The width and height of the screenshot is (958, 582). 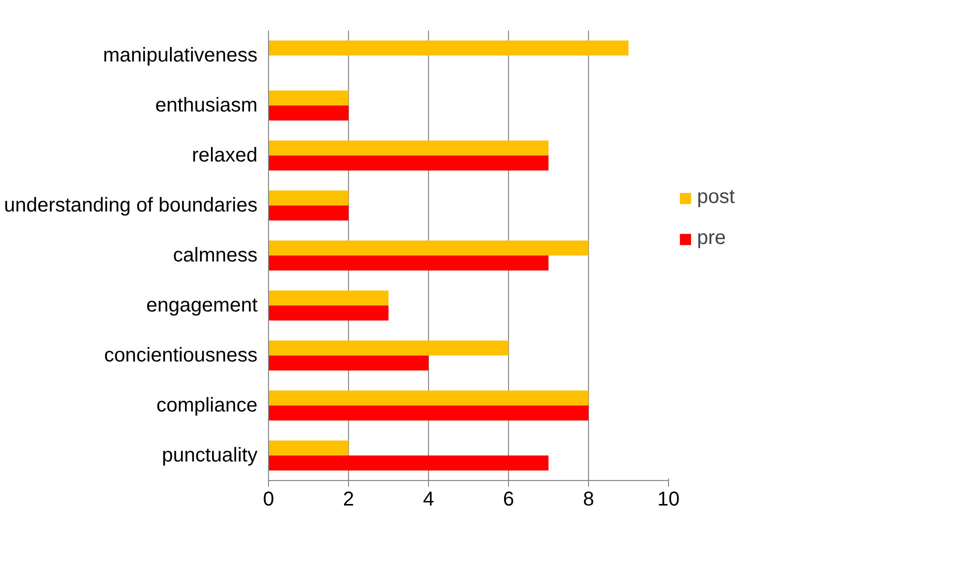 What do you see at coordinates (215, 255) in the screenshot?
I see `y-tick-label: calmness` at bounding box center [215, 255].